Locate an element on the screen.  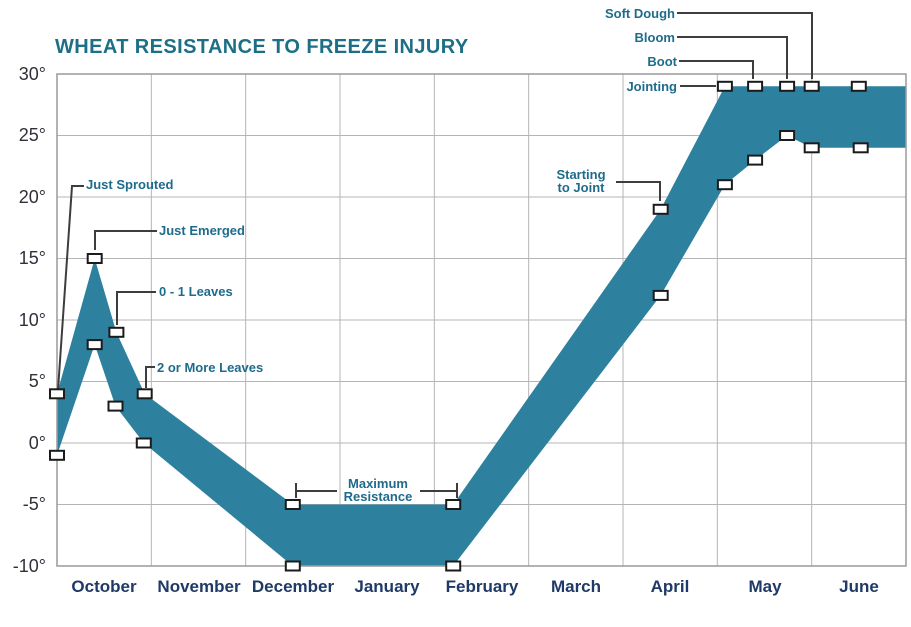
label-starting-to-joint: Starting to Joint is located at coordinates (581, 181).